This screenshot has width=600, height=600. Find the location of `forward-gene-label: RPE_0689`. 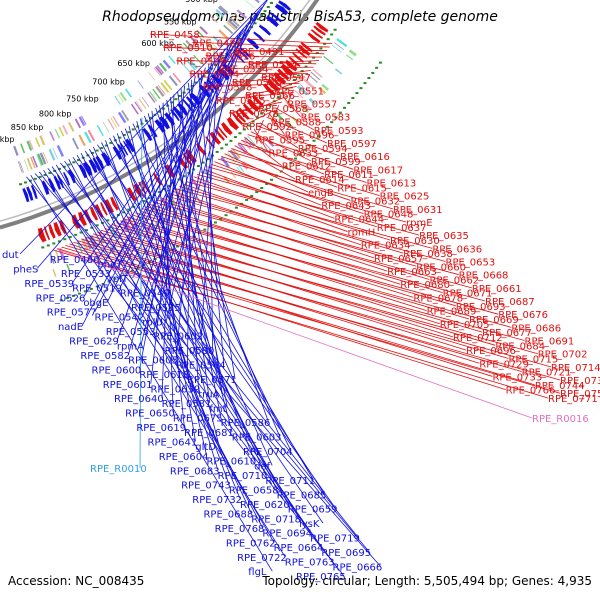

forward-gene-label: RPE_0689 is located at coordinates (452, 312).